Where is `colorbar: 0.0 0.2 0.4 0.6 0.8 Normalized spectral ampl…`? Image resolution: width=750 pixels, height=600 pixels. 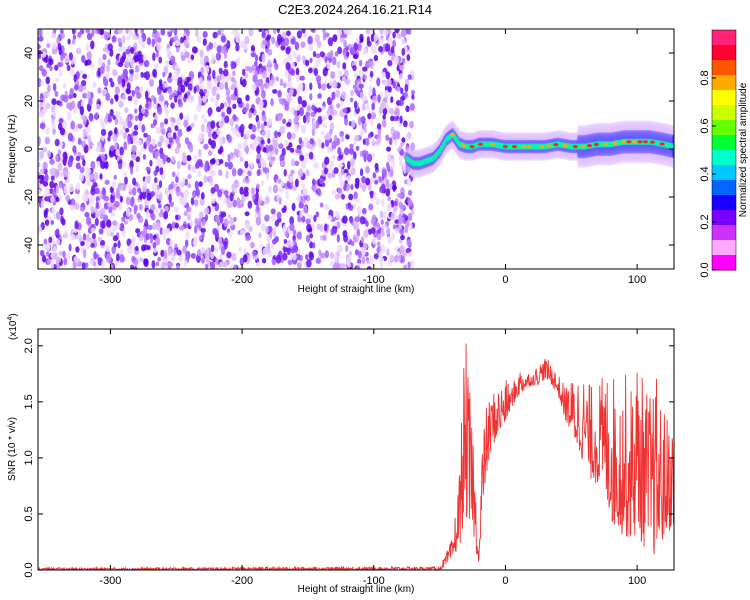
colorbar: 0.0 0.2 0.4 0.6 0.8 Normalized spectral ampl… is located at coordinates (724, 153).